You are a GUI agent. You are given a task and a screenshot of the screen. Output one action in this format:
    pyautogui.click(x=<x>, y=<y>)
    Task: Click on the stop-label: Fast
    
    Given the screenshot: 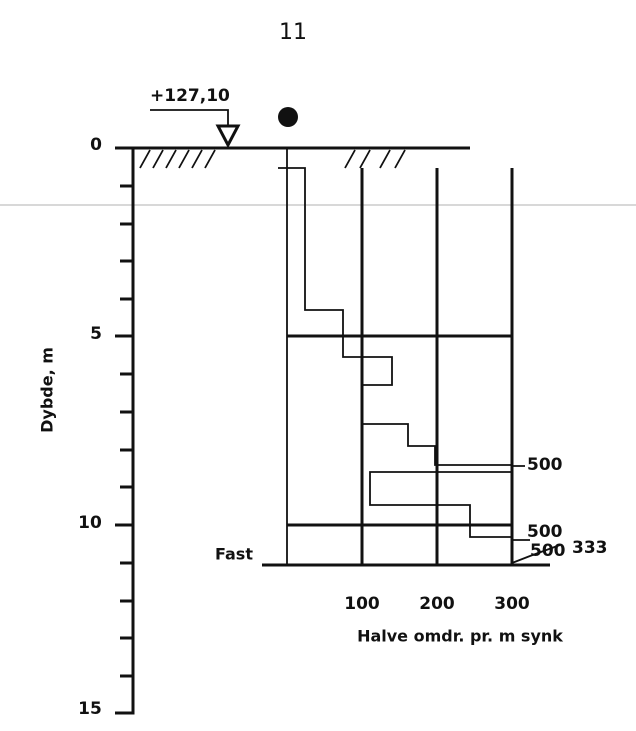 What is the action you would take?
    pyautogui.click(x=234, y=554)
    